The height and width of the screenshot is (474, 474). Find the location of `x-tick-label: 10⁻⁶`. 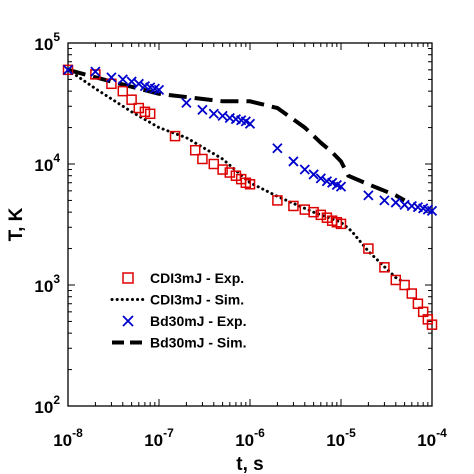

x-tick-label: 10⁻⁶ is located at coordinates (250, 438).